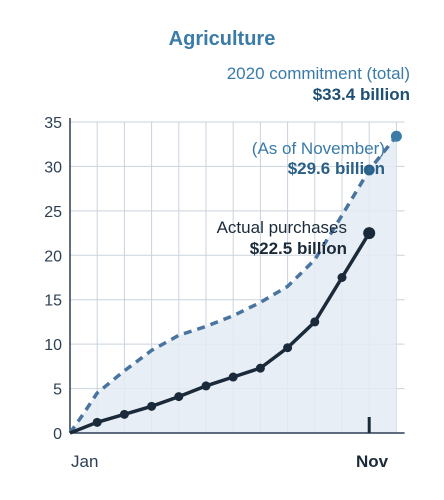 This screenshot has height=500, width=444. What do you see at coordinates (318, 148) in the screenshot?
I see `november-label: (As of November)` at bounding box center [318, 148].